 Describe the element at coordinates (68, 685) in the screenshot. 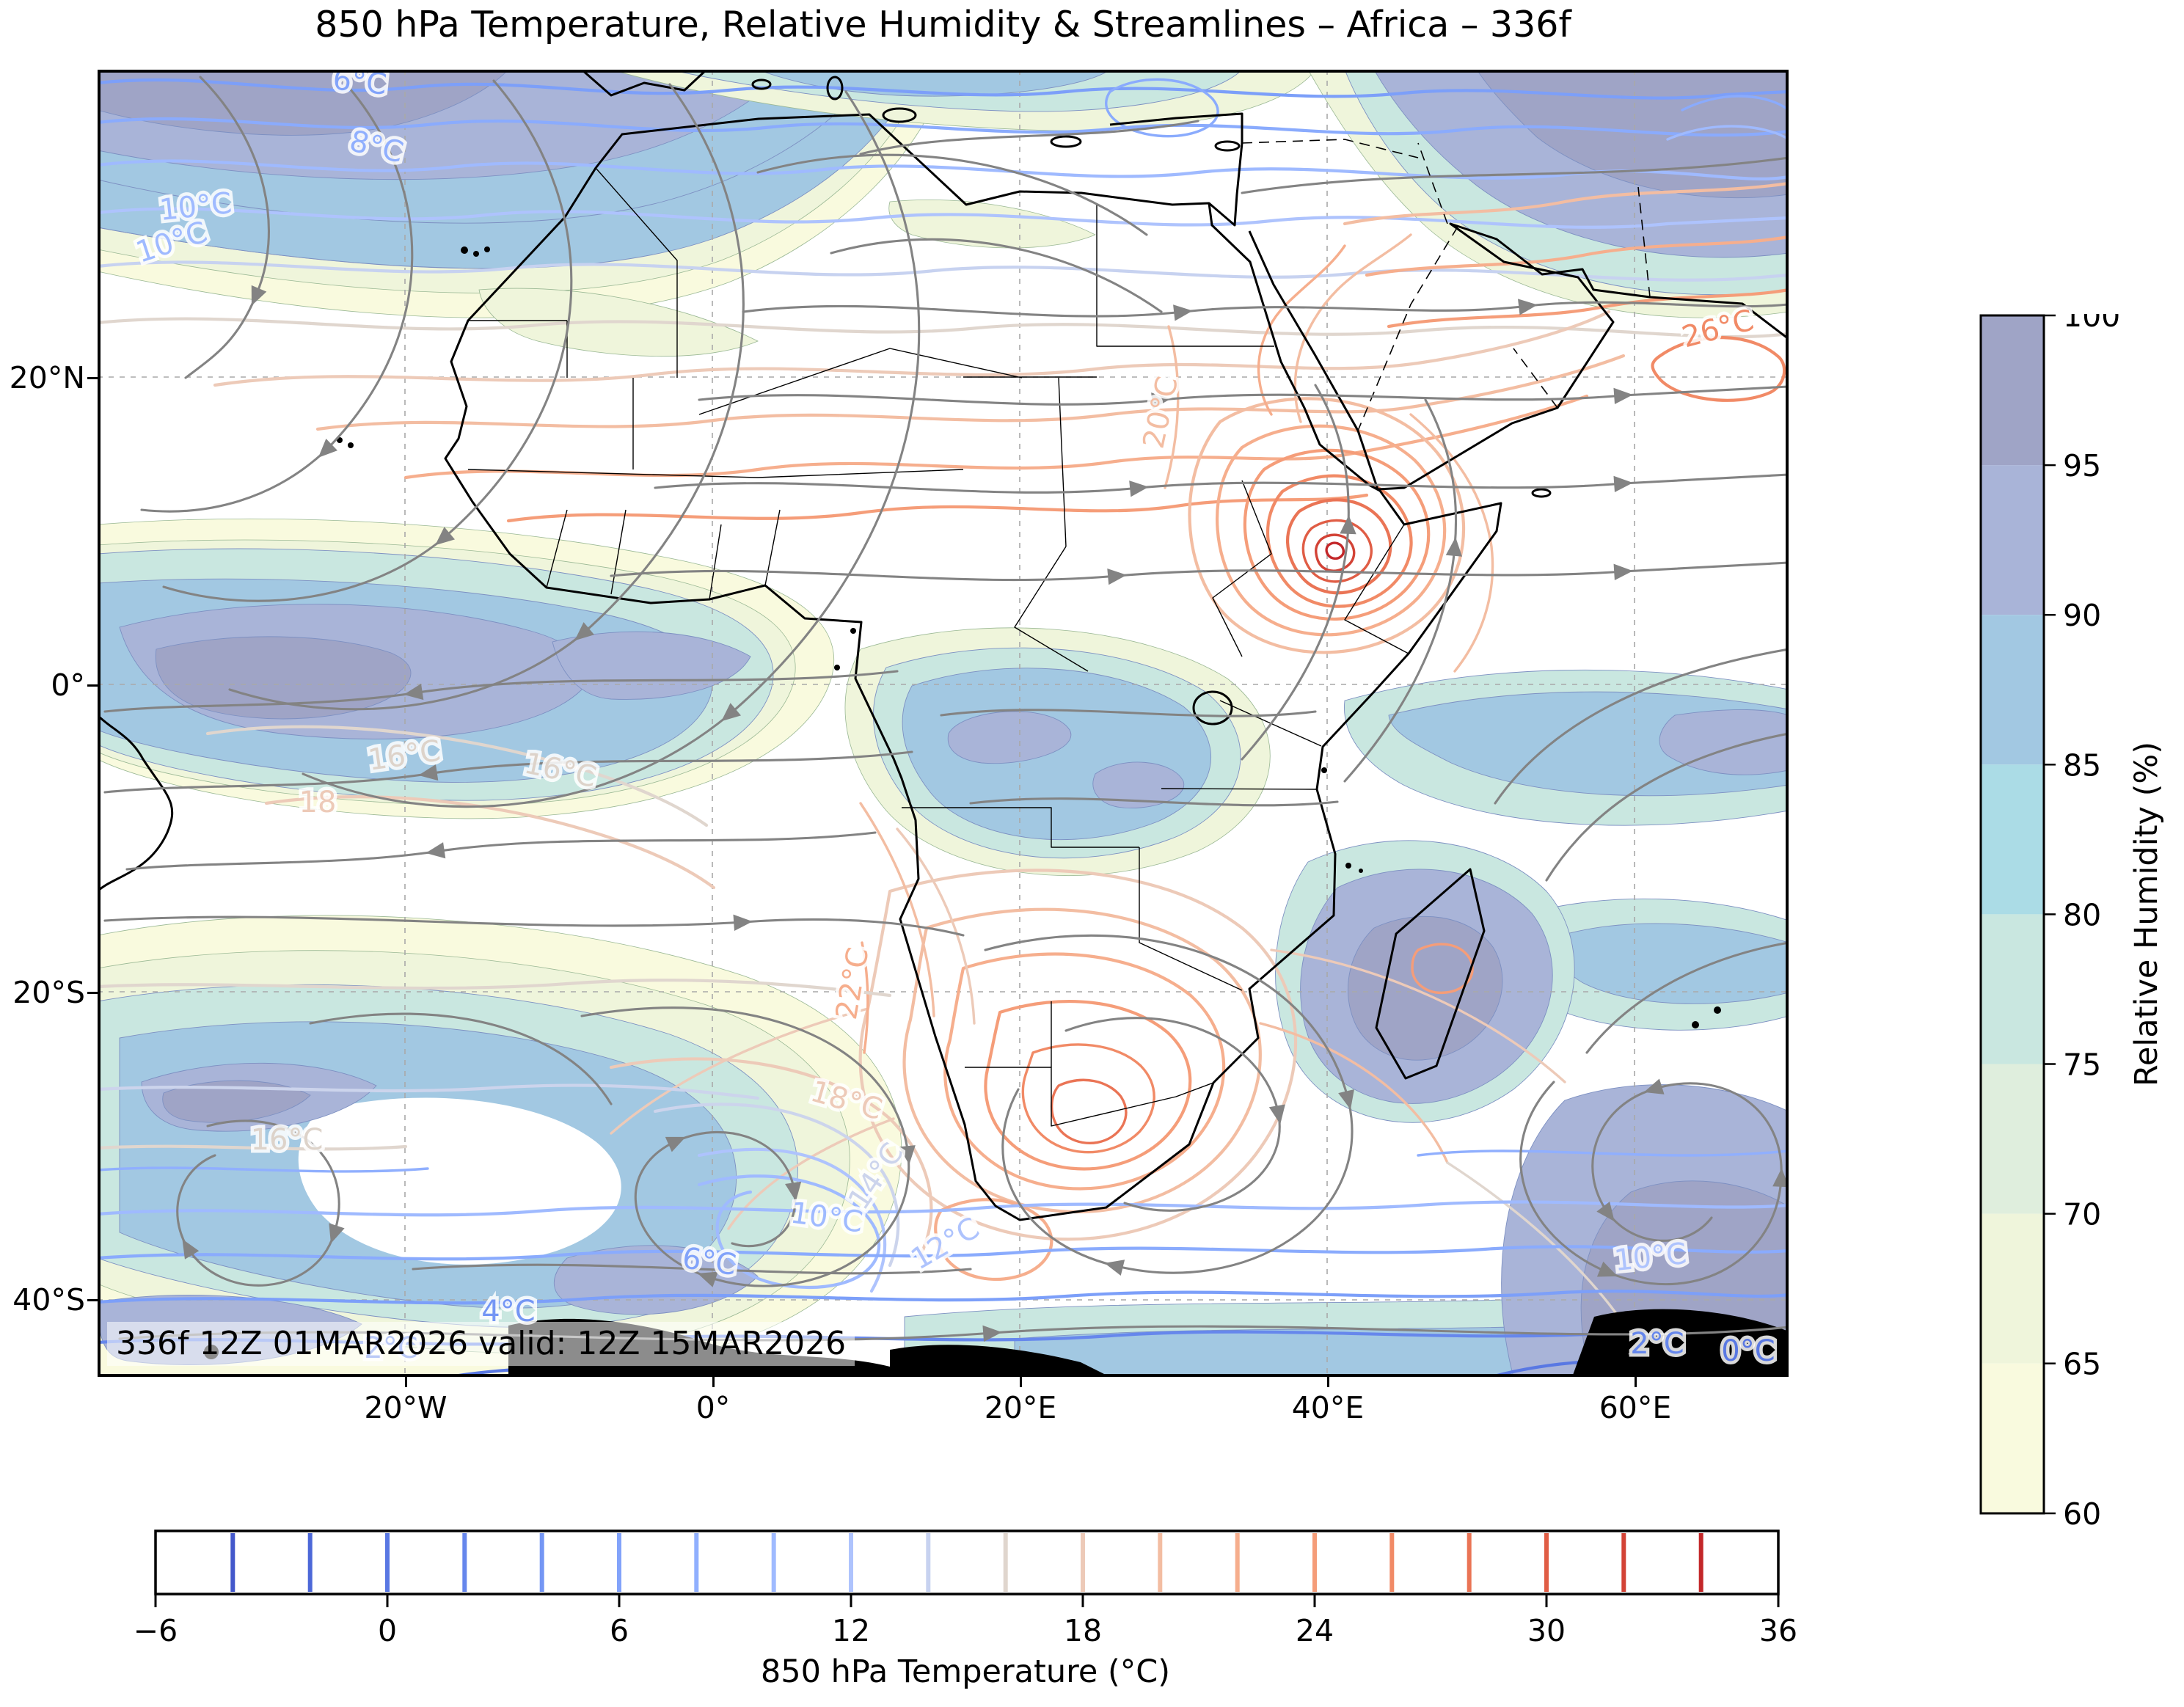

I see `y-tick-0: 0°` at that location.